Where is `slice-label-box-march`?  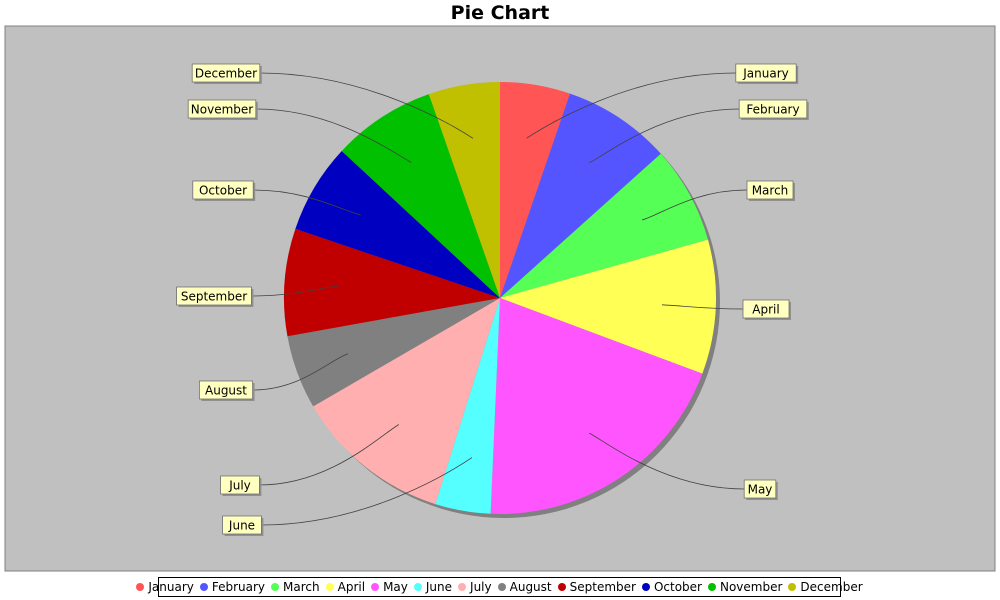 slice-label-box-march is located at coordinates (770, 190).